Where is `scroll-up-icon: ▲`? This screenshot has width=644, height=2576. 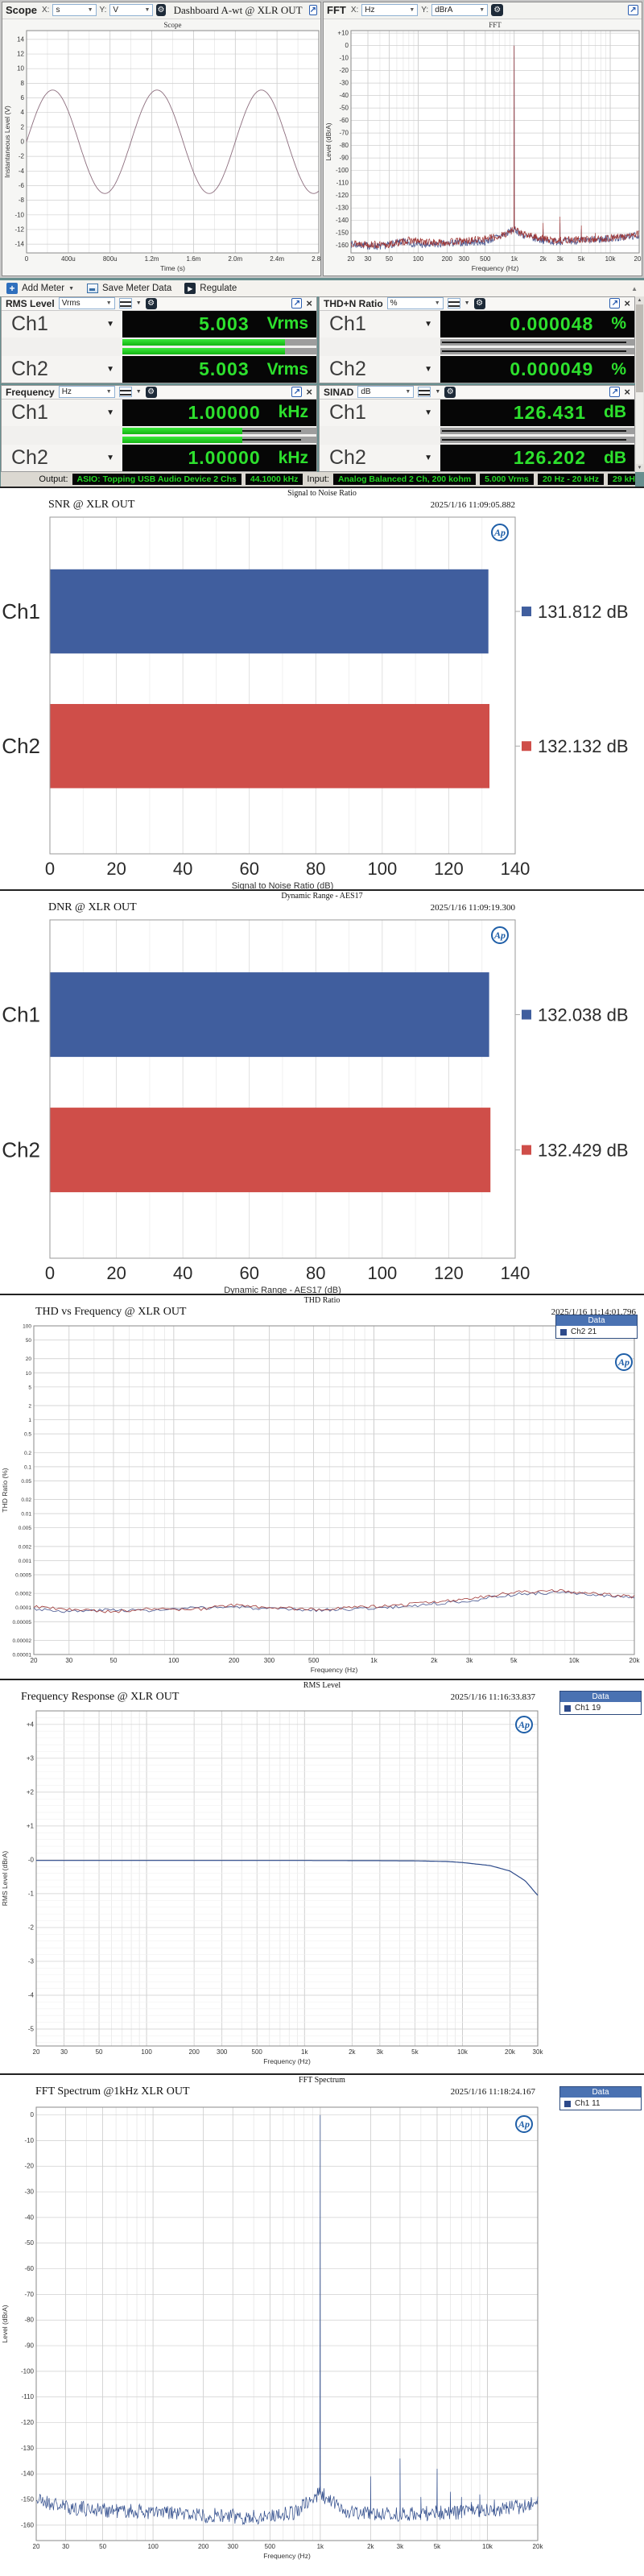 scroll-up-icon: ▲ is located at coordinates (639, 300).